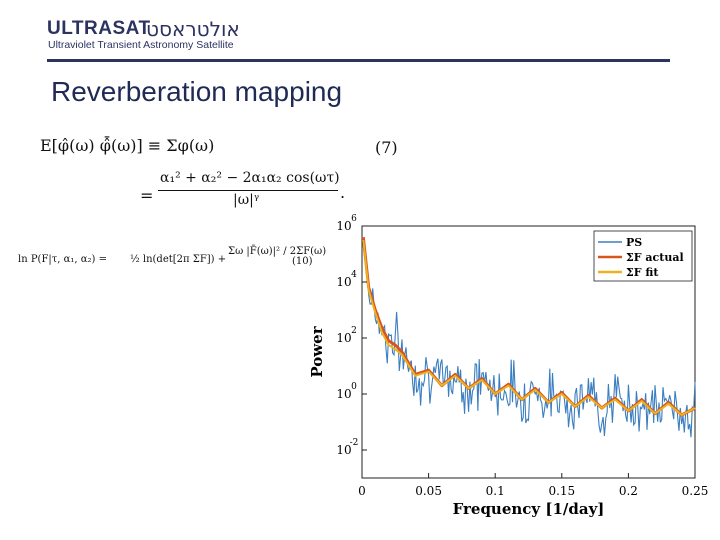 Image resolution: width=720 pixels, height=540 pixels. What do you see at coordinates (561, 491) in the screenshot?
I see `x-tick-label: 0.15` at bounding box center [561, 491].